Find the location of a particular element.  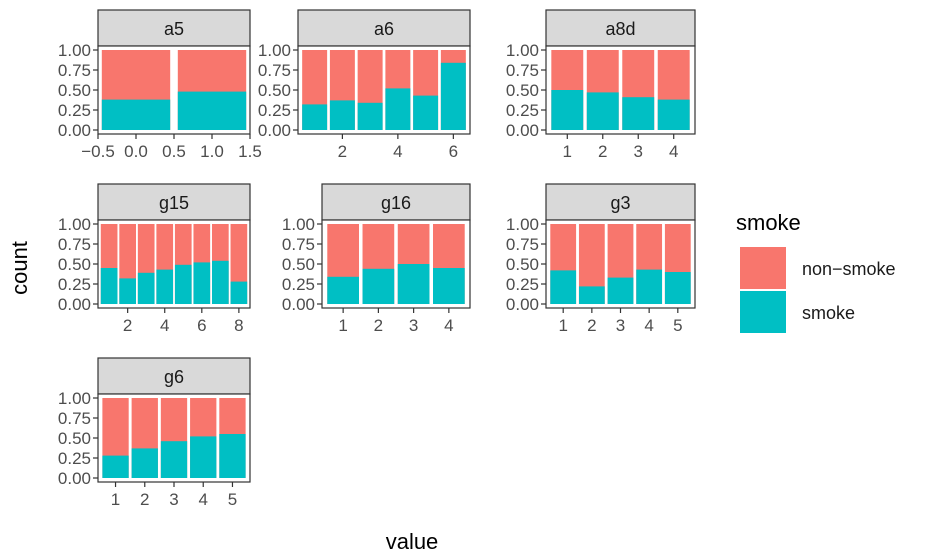

x-tick-label-a5-4: 1.5 is located at coordinates (250, 151).